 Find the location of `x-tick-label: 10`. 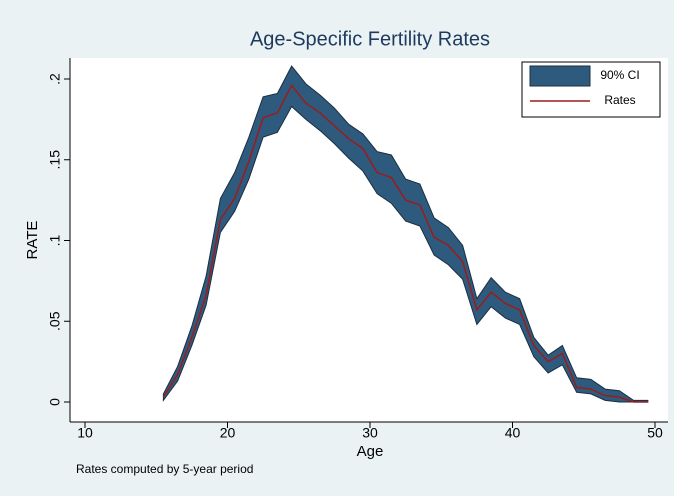

x-tick-label: 10 is located at coordinates (85, 433).